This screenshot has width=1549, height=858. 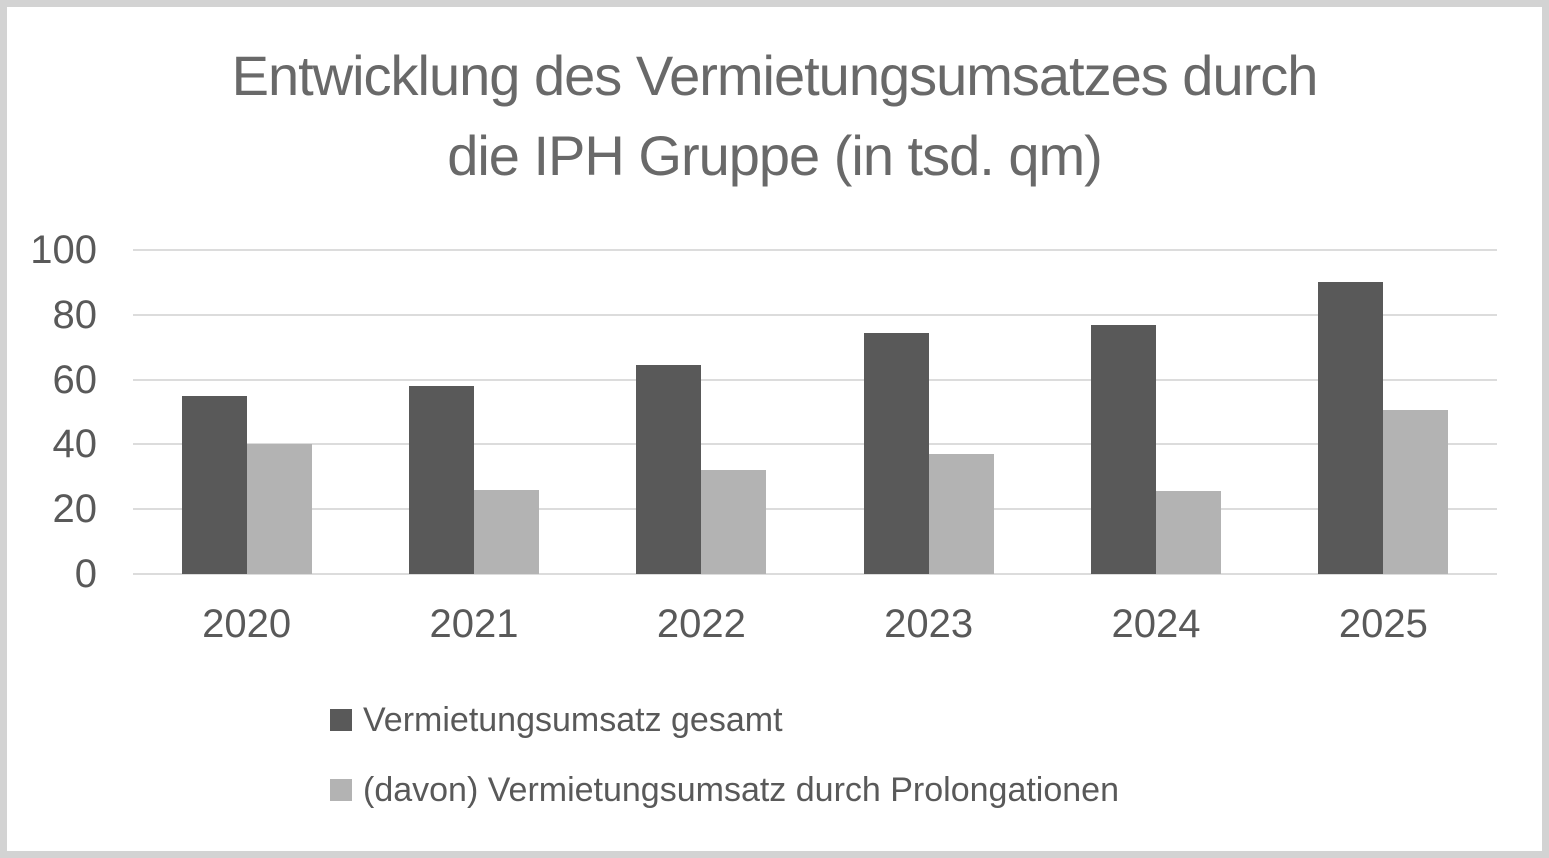 I want to click on bar-series1-2023, so click(x=896, y=453).